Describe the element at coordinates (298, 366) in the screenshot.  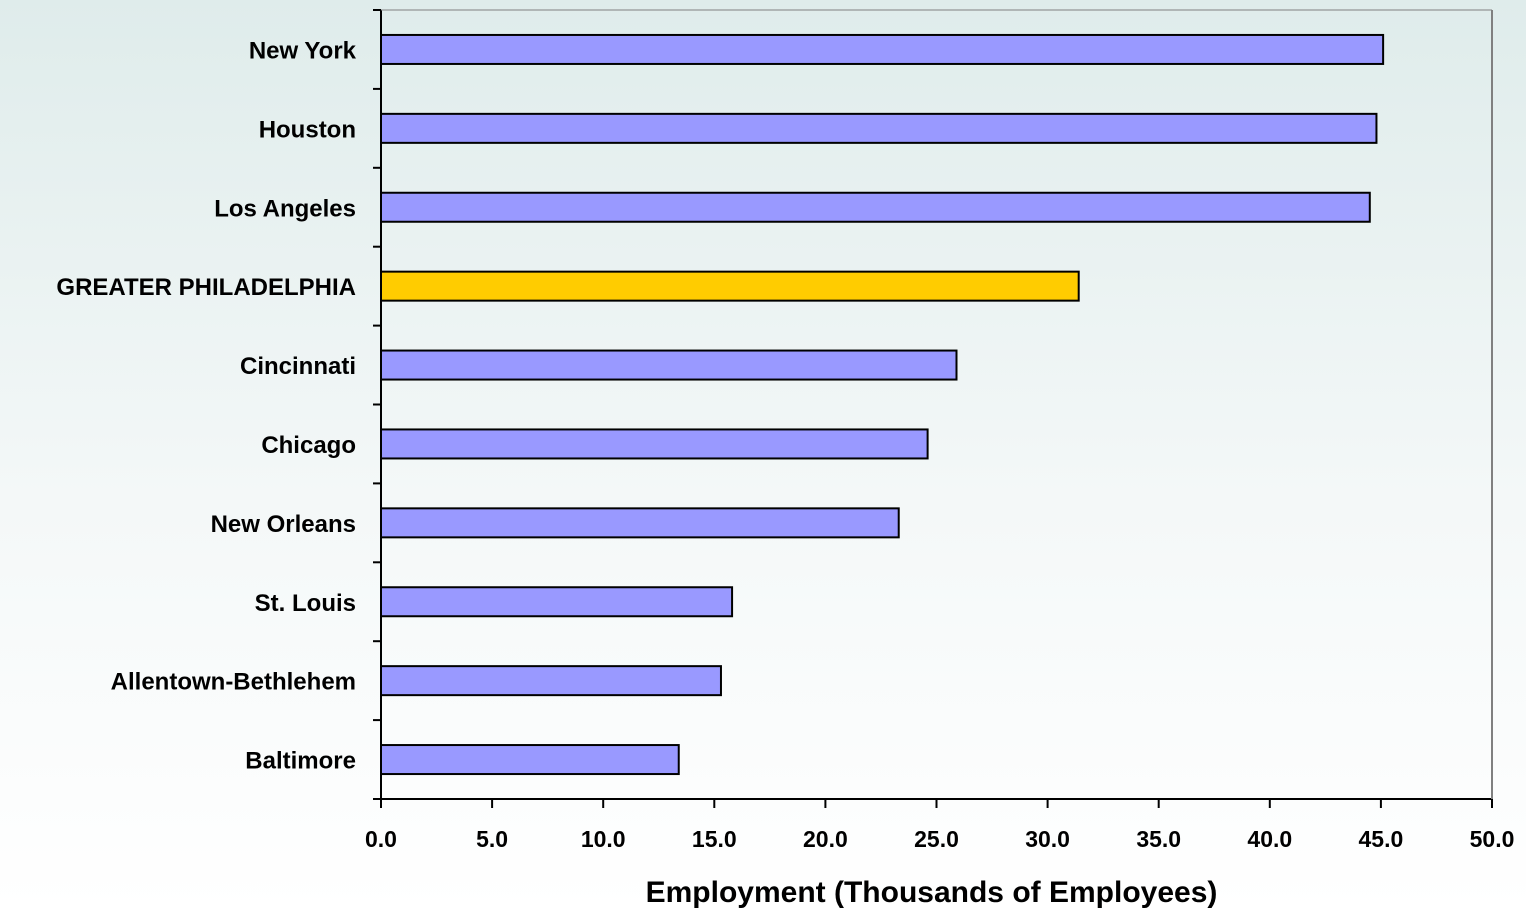
I see `category-label: Cincinnati` at that location.